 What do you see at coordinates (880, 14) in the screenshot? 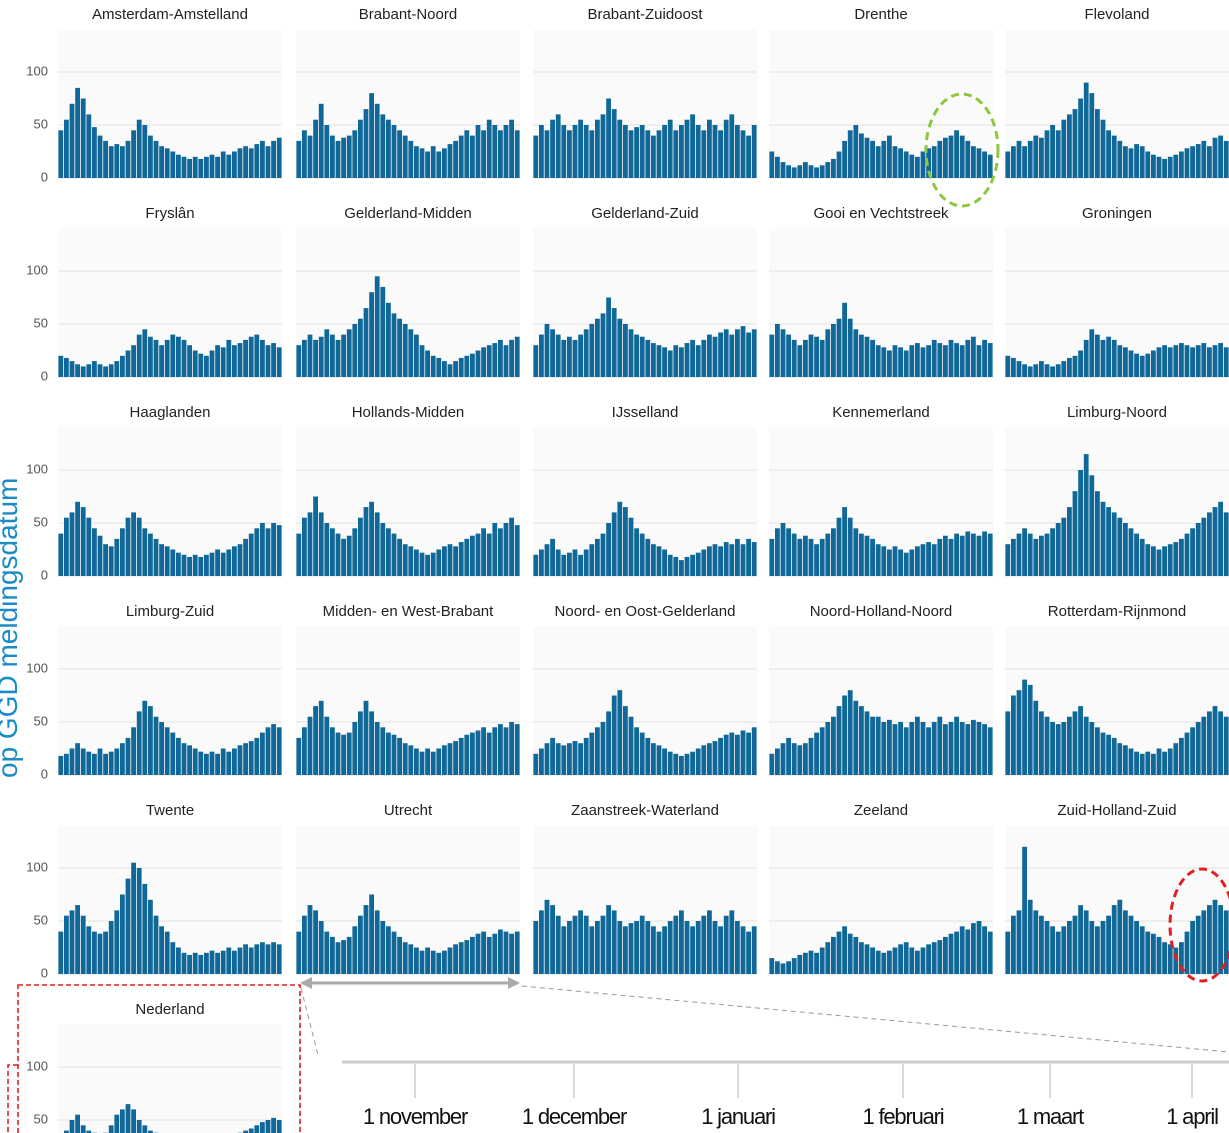
I see `panel-title: Drenthe` at bounding box center [880, 14].